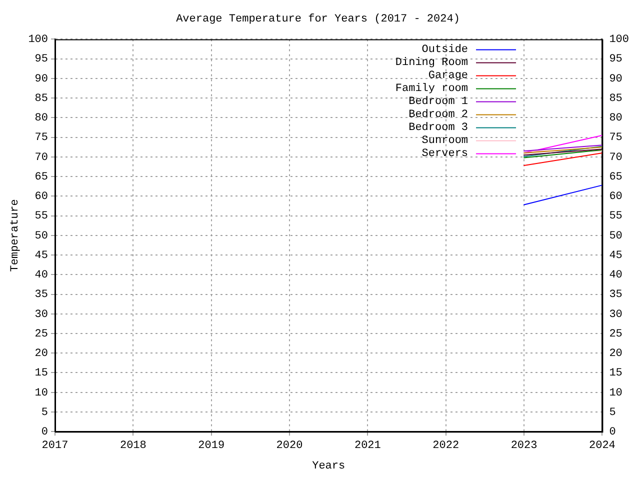 Image resolution: width=640 pixels, height=480 pixels. Describe the element at coordinates (41, 256) in the screenshot. I see `y-tick-label: 45` at that location.